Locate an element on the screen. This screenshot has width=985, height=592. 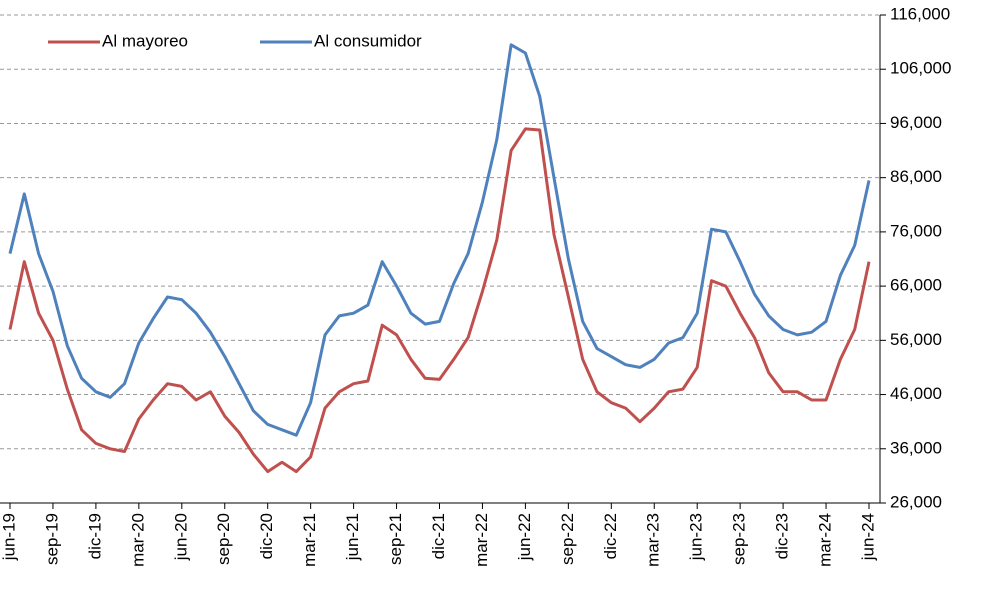
x-tick-label: jun-23 is located at coordinates (696, 537).